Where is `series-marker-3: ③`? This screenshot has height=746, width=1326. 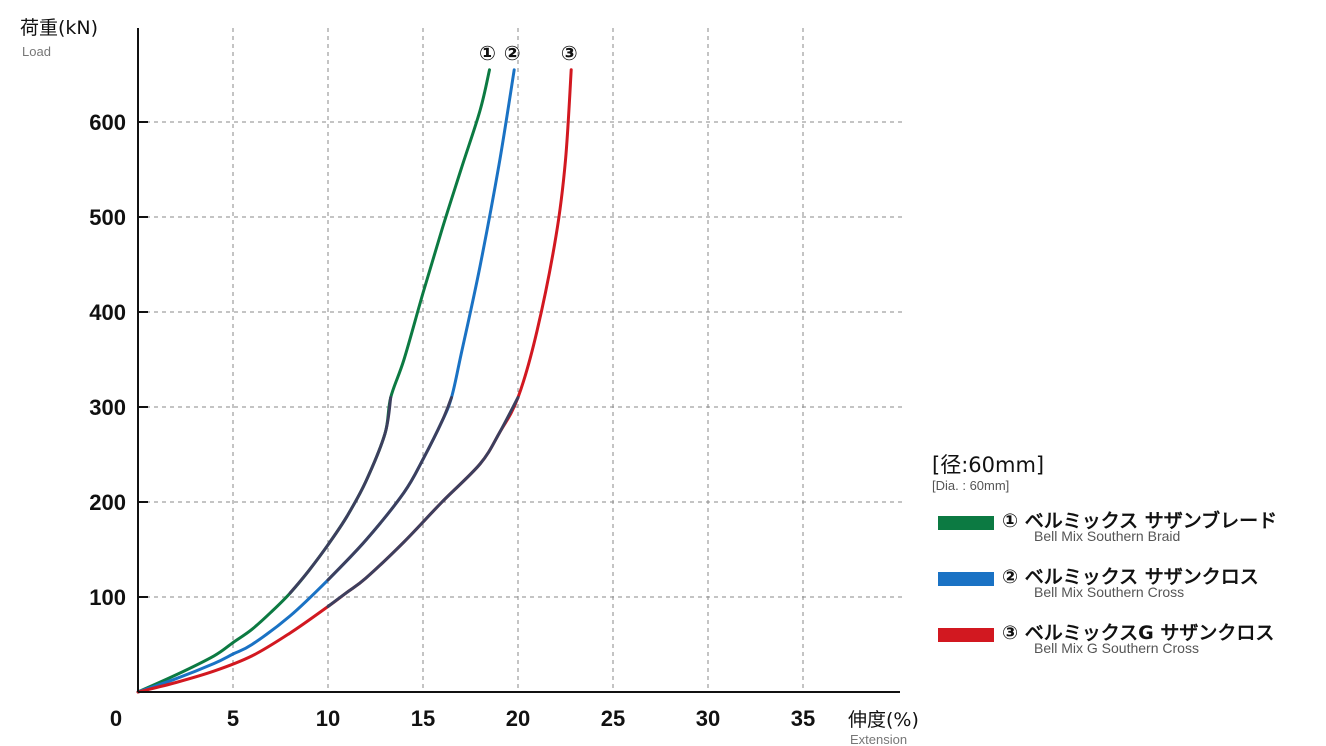 series-marker-3: ③ is located at coordinates (569, 53).